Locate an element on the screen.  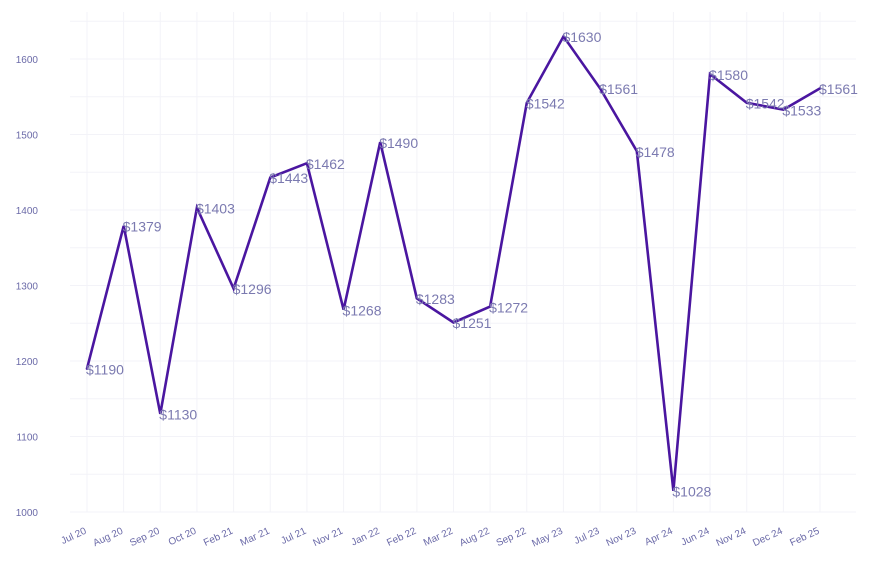
x-tick-label: Aug 22 is located at coordinates (475, 538).